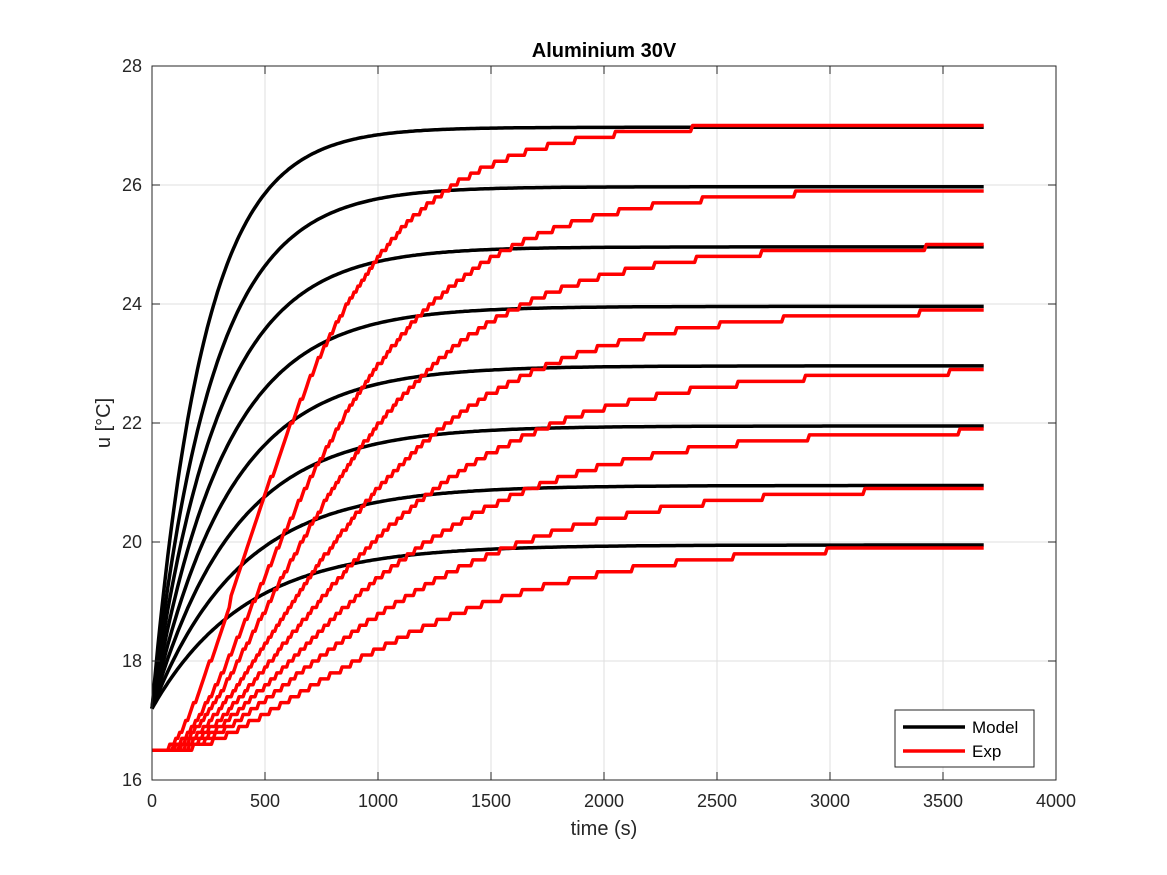 The width and height of the screenshot is (1167, 875). I want to click on x-axis-label: time (s), so click(604, 829).